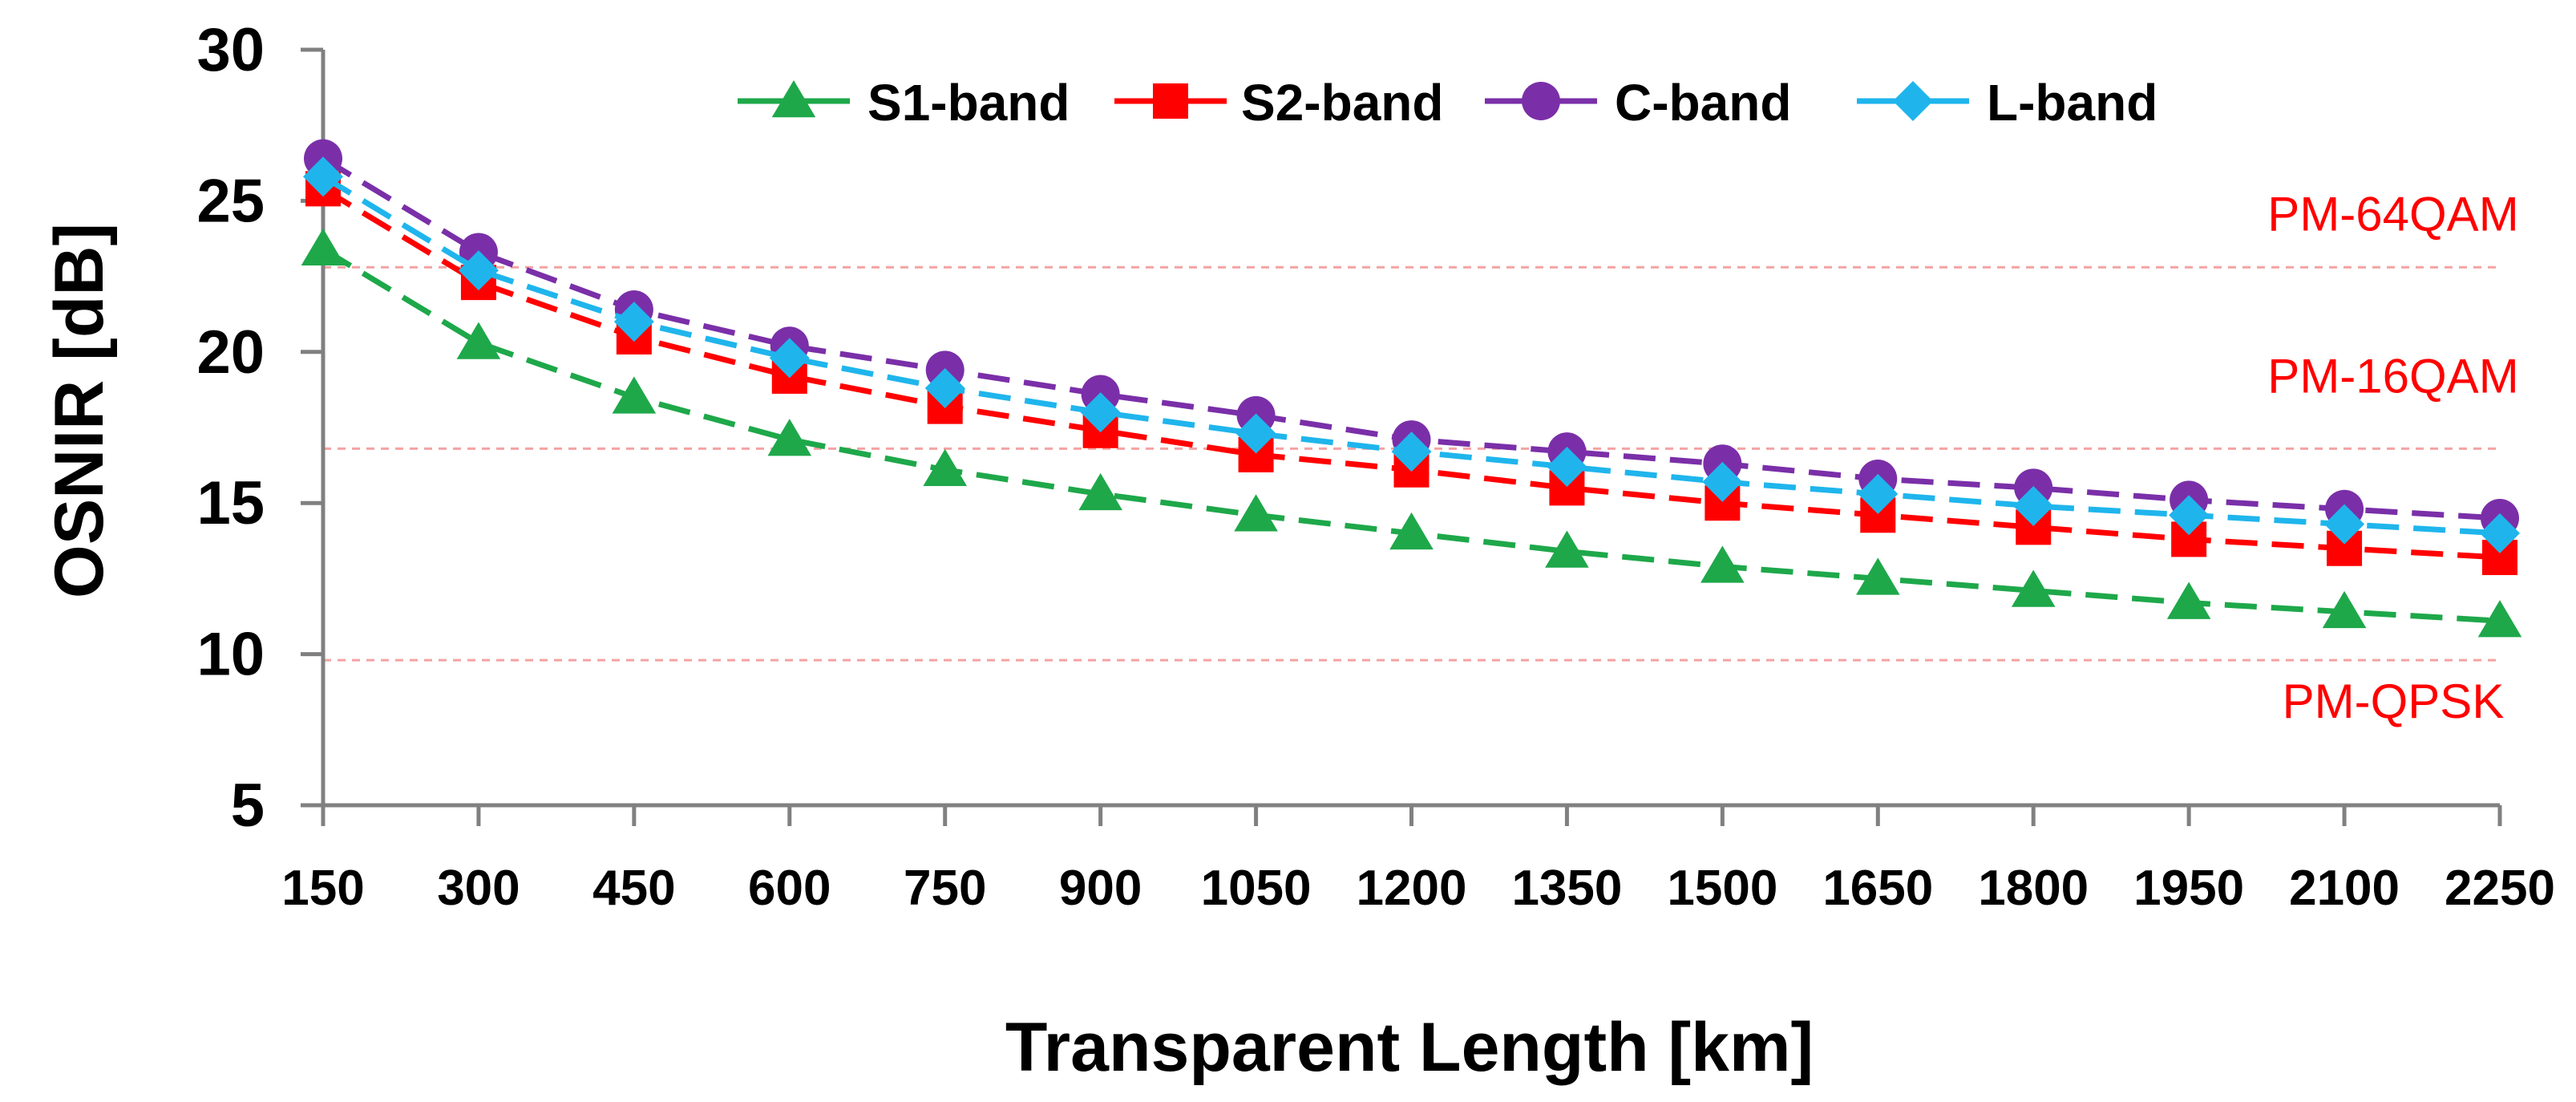  Describe the element at coordinates (230, 352) in the screenshot. I see `y-tick-label-20: 20` at that location.